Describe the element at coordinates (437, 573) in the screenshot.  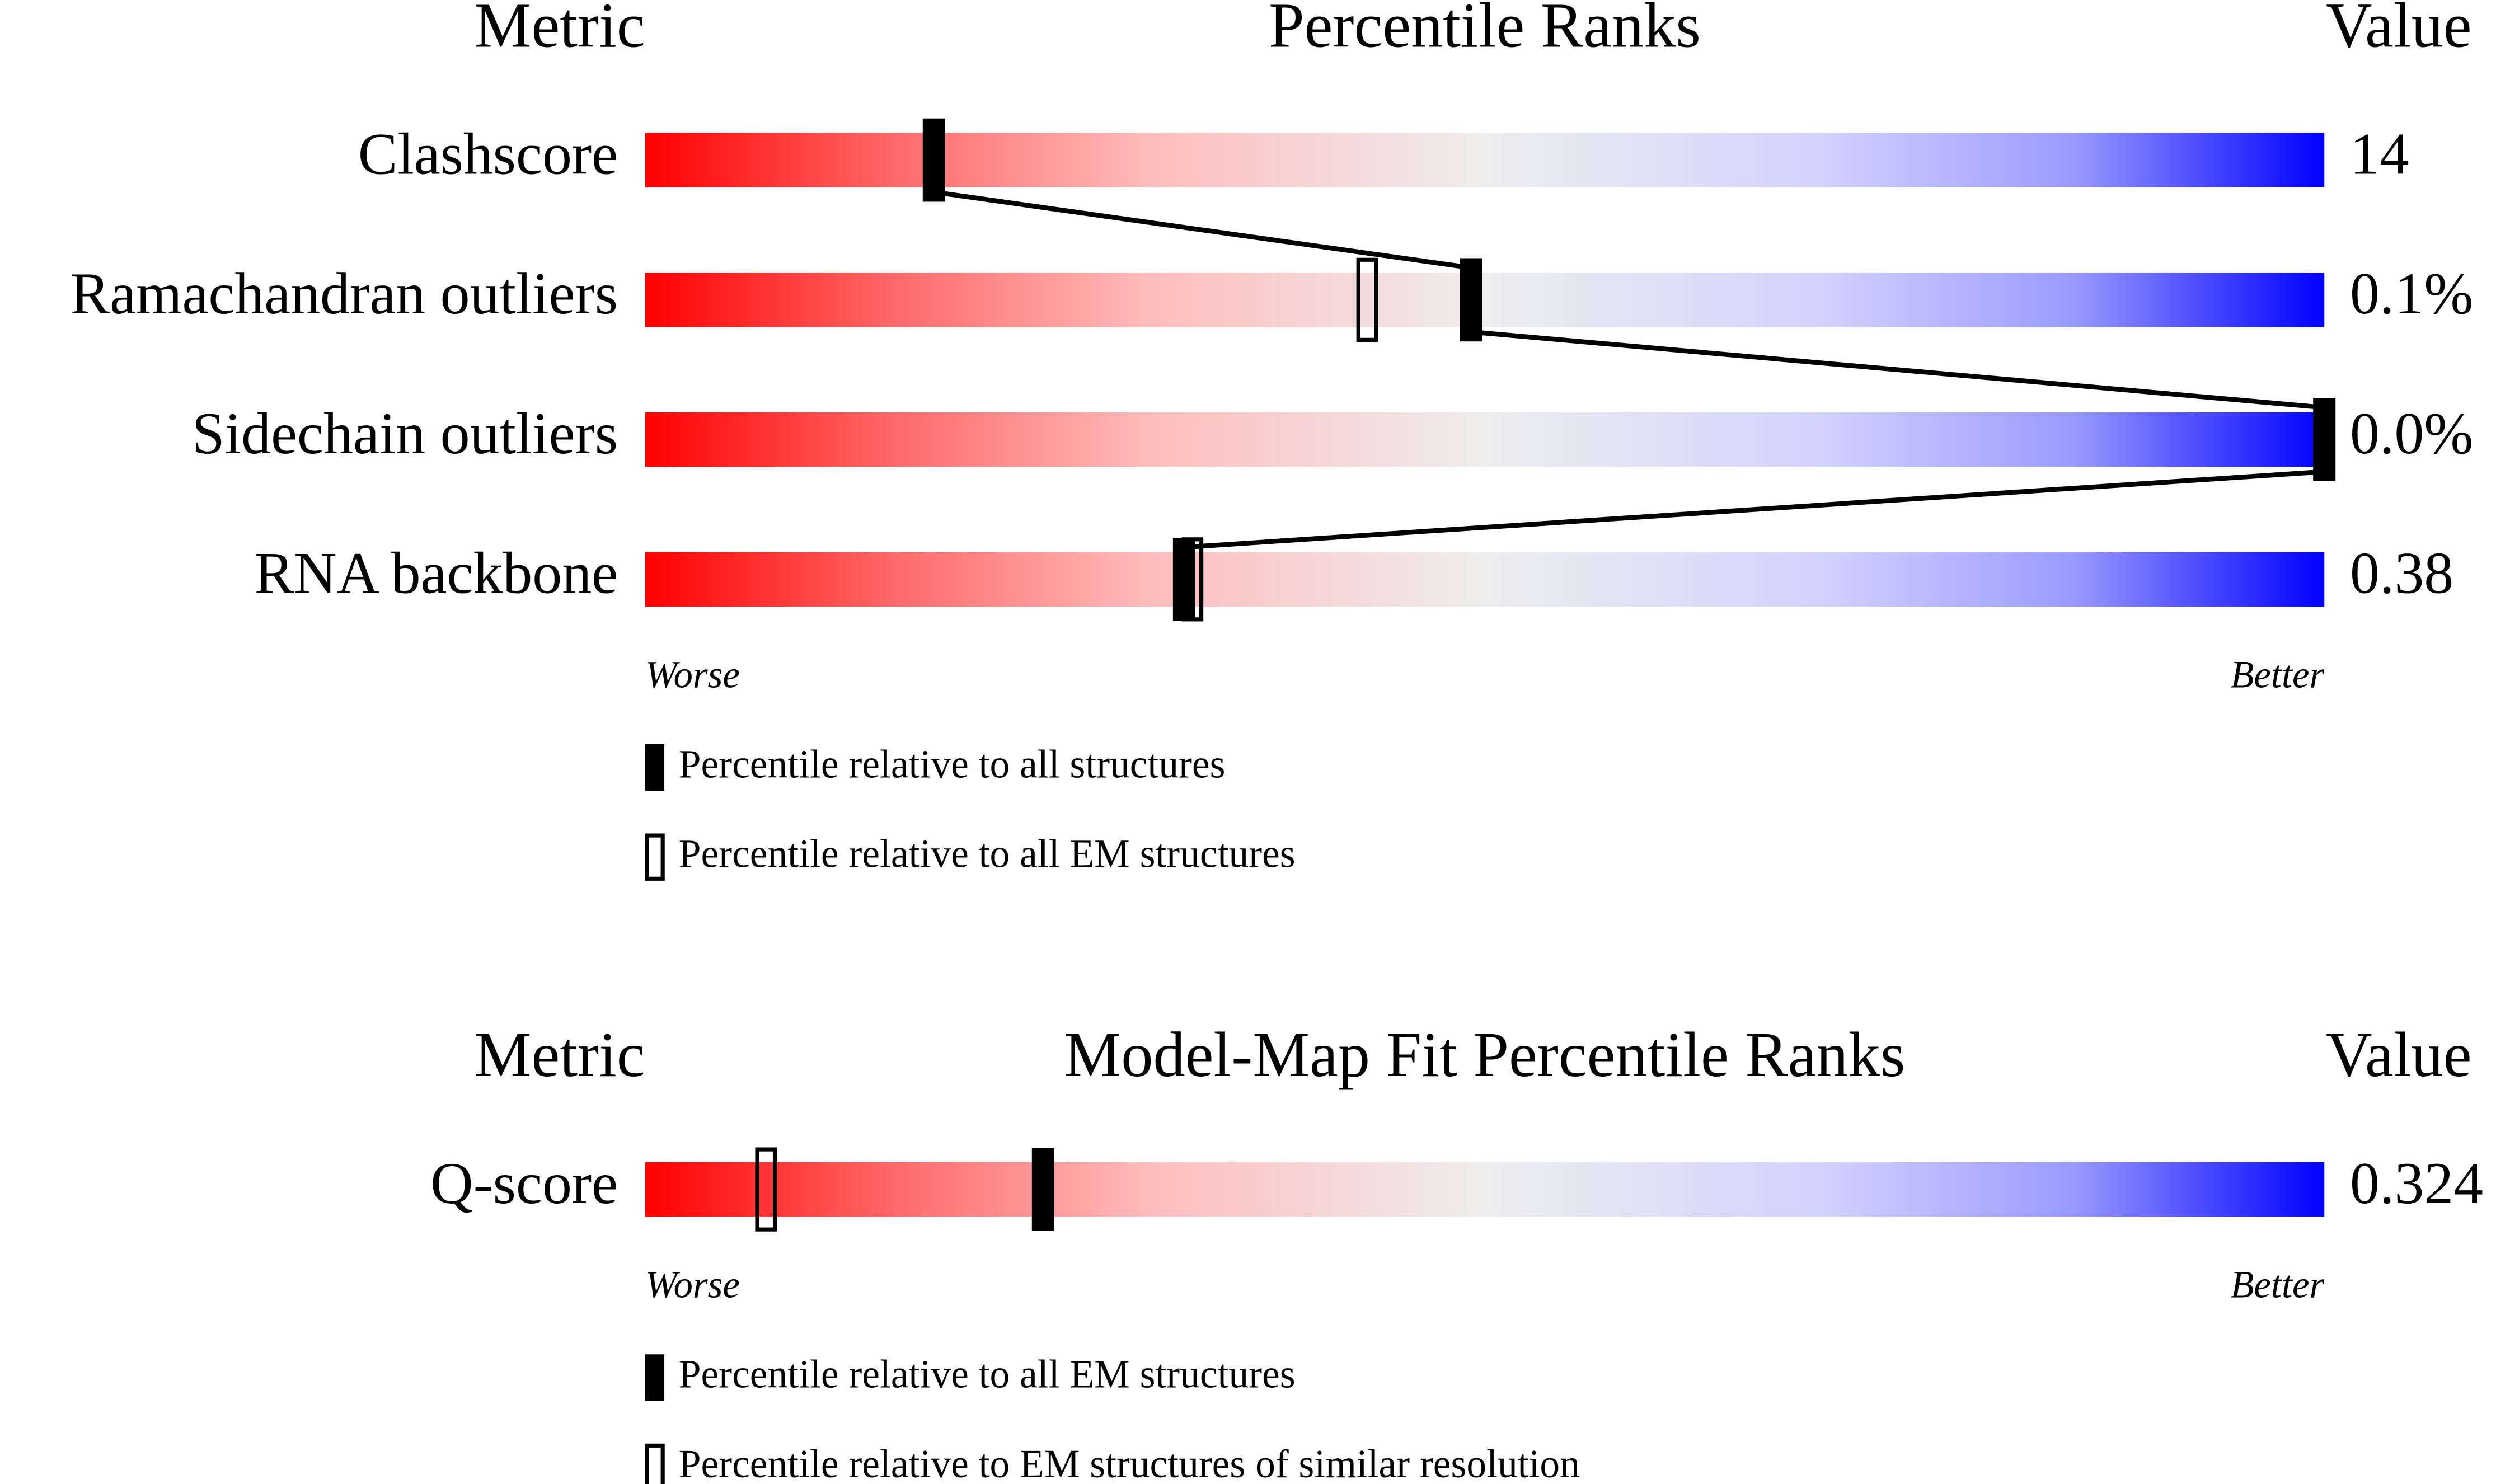
I see `metric-label: RNA backbone` at that location.